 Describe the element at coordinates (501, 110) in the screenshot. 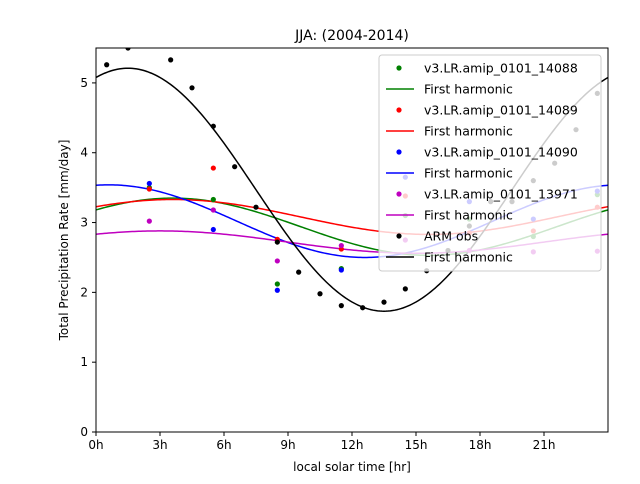

I see `legend-label-2: v3.LR.amip_0101_14089` at that location.